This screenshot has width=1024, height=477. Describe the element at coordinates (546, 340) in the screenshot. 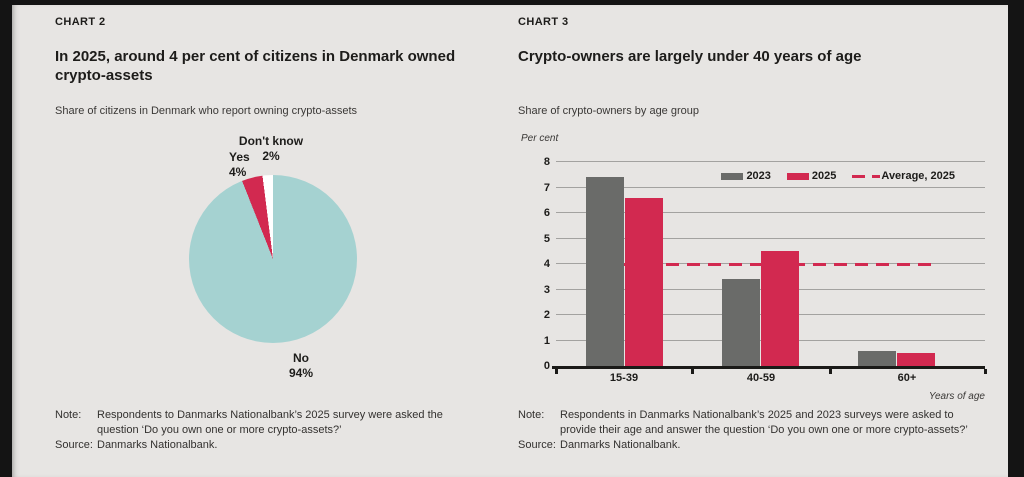

I see `y-tick-label-1: 1` at that location.